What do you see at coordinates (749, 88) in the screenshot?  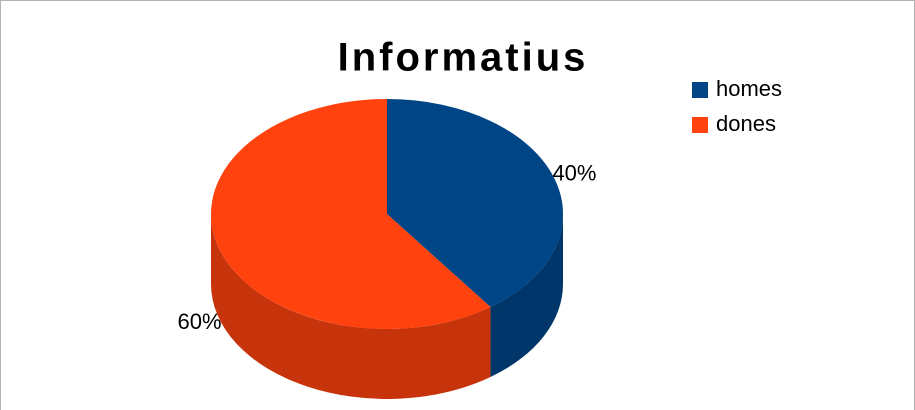 I see `legend-label: homes` at bounding box center [749, 88].